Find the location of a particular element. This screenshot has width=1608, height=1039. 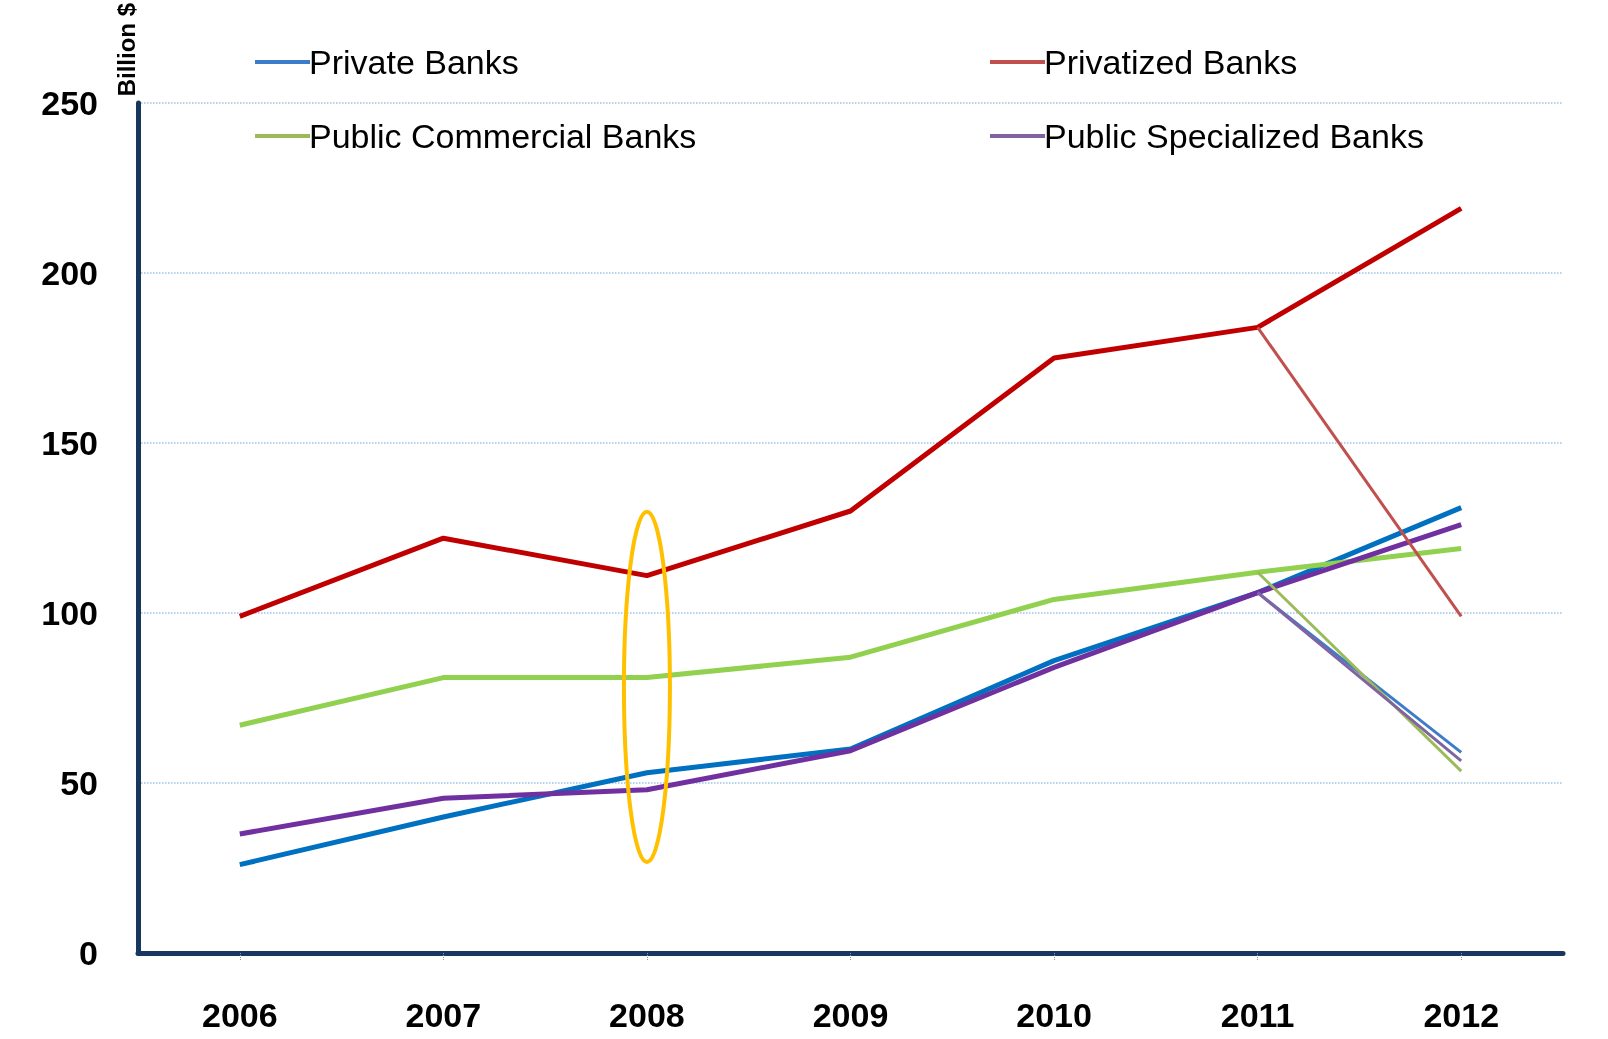

x-tick-label: 2007 is located at coordinates (443, 1015).